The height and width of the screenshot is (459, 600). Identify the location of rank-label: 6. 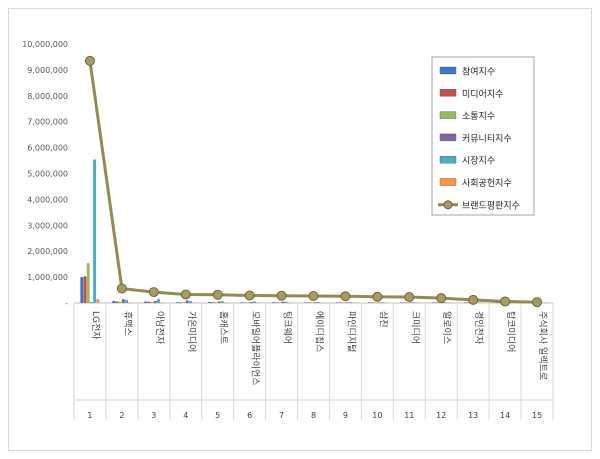
(249, 415).